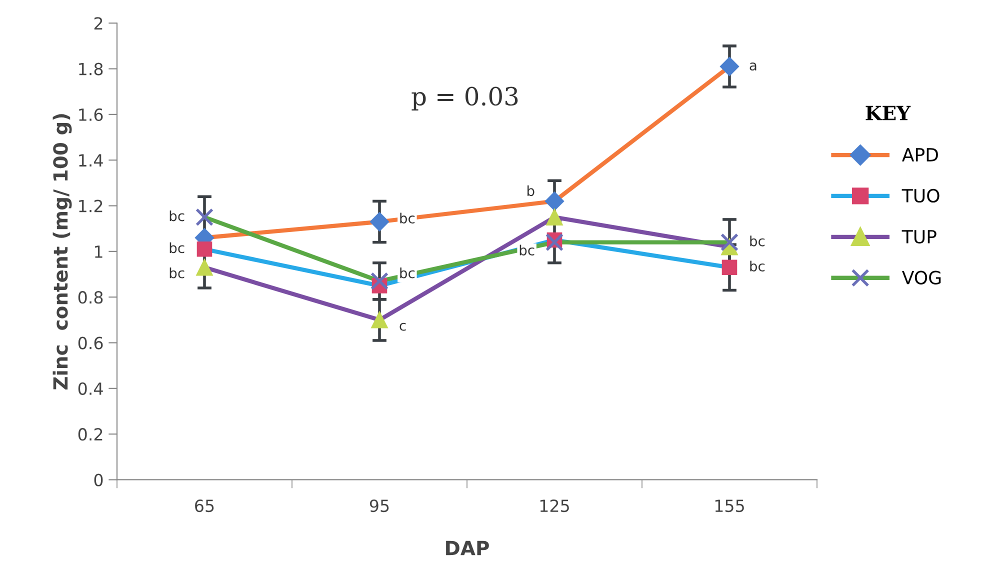 This screenshot has width=1000, height=578. I want to click on y-tick-label: 0.8, so click(90, 297).